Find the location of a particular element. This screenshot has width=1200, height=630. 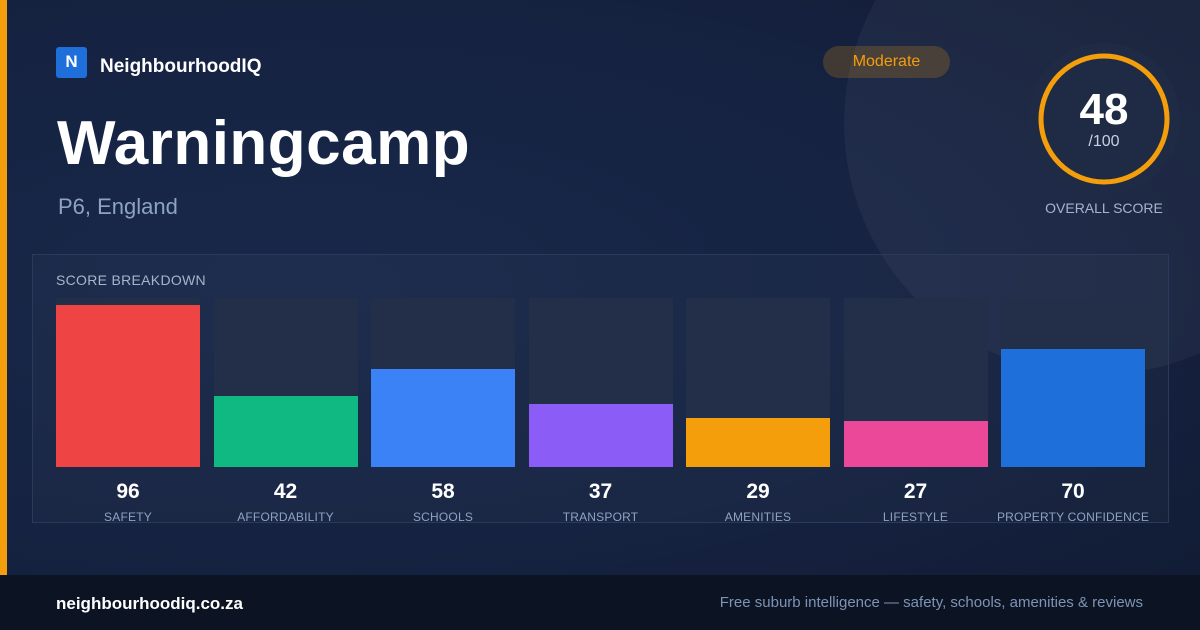

score-ring-backdrop is located at coordinates (1104, 119).